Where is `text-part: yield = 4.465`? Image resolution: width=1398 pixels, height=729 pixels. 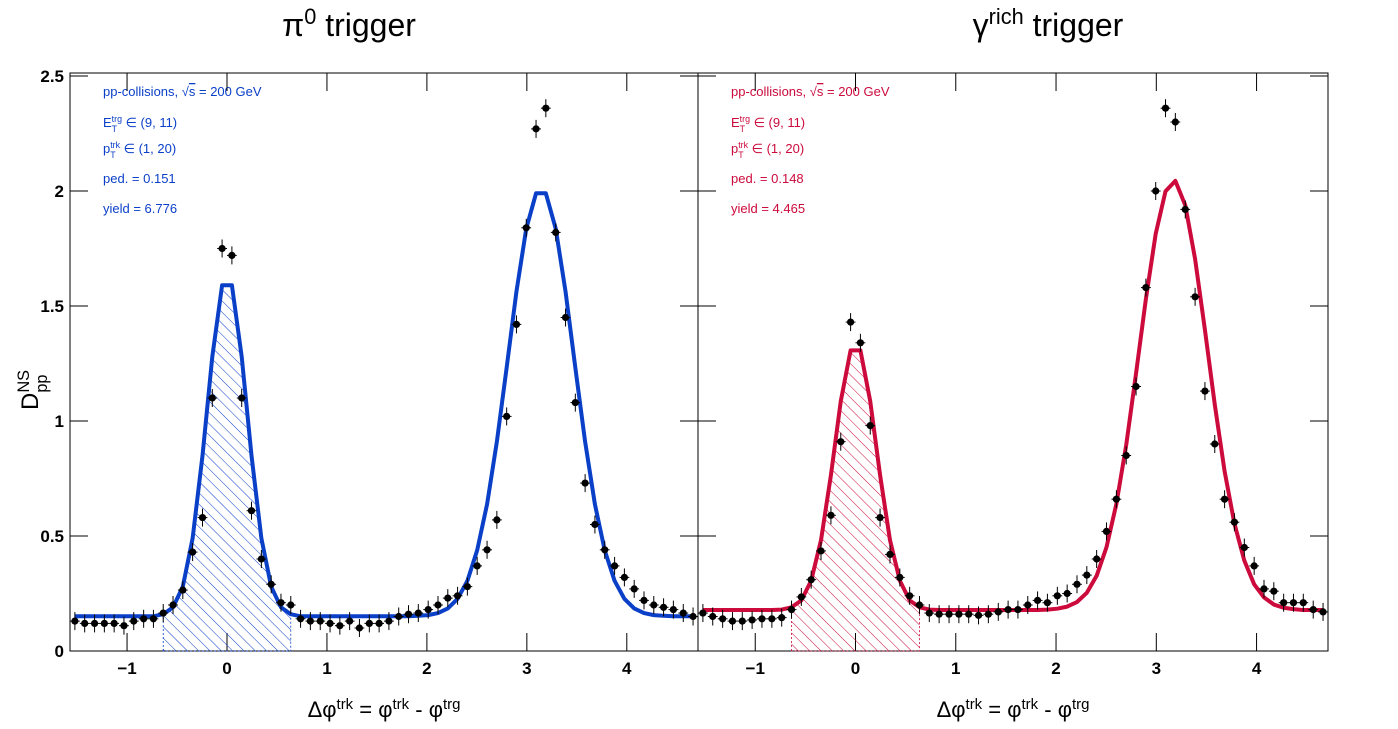
text-part: yield = 4.465 is located at coordinates (768, 208).